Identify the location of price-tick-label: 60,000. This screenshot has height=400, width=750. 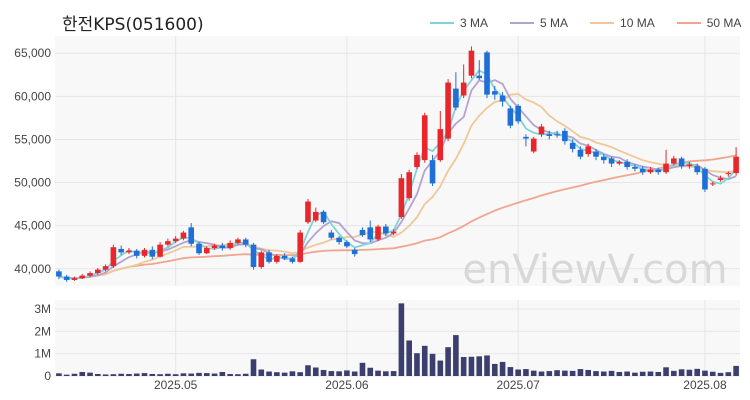
(32, 96).